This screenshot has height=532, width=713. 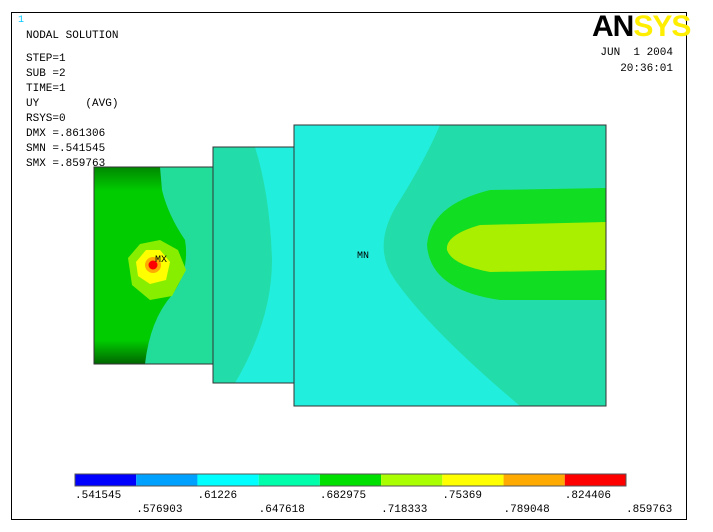 I want to click on legend-label: .824406, so click(x=588, y=496).